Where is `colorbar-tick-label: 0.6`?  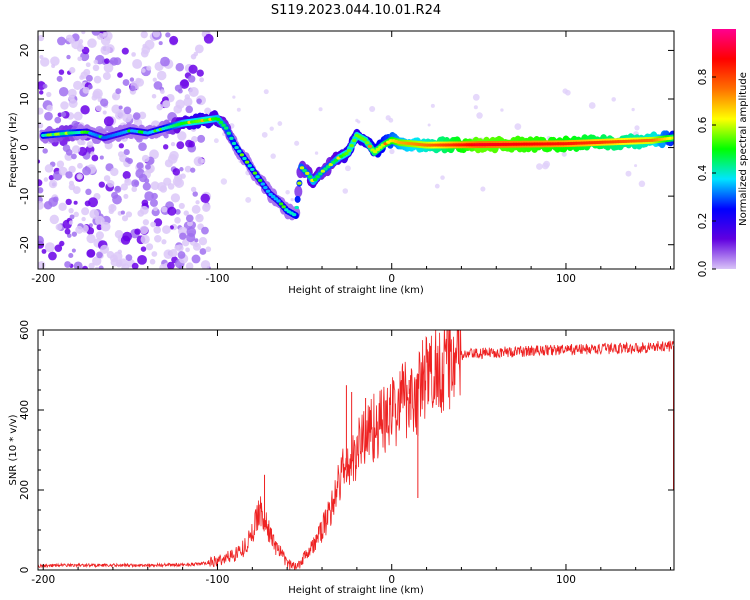
colorbar-tick-label: 0.6 is located at coordinates (703, 124).